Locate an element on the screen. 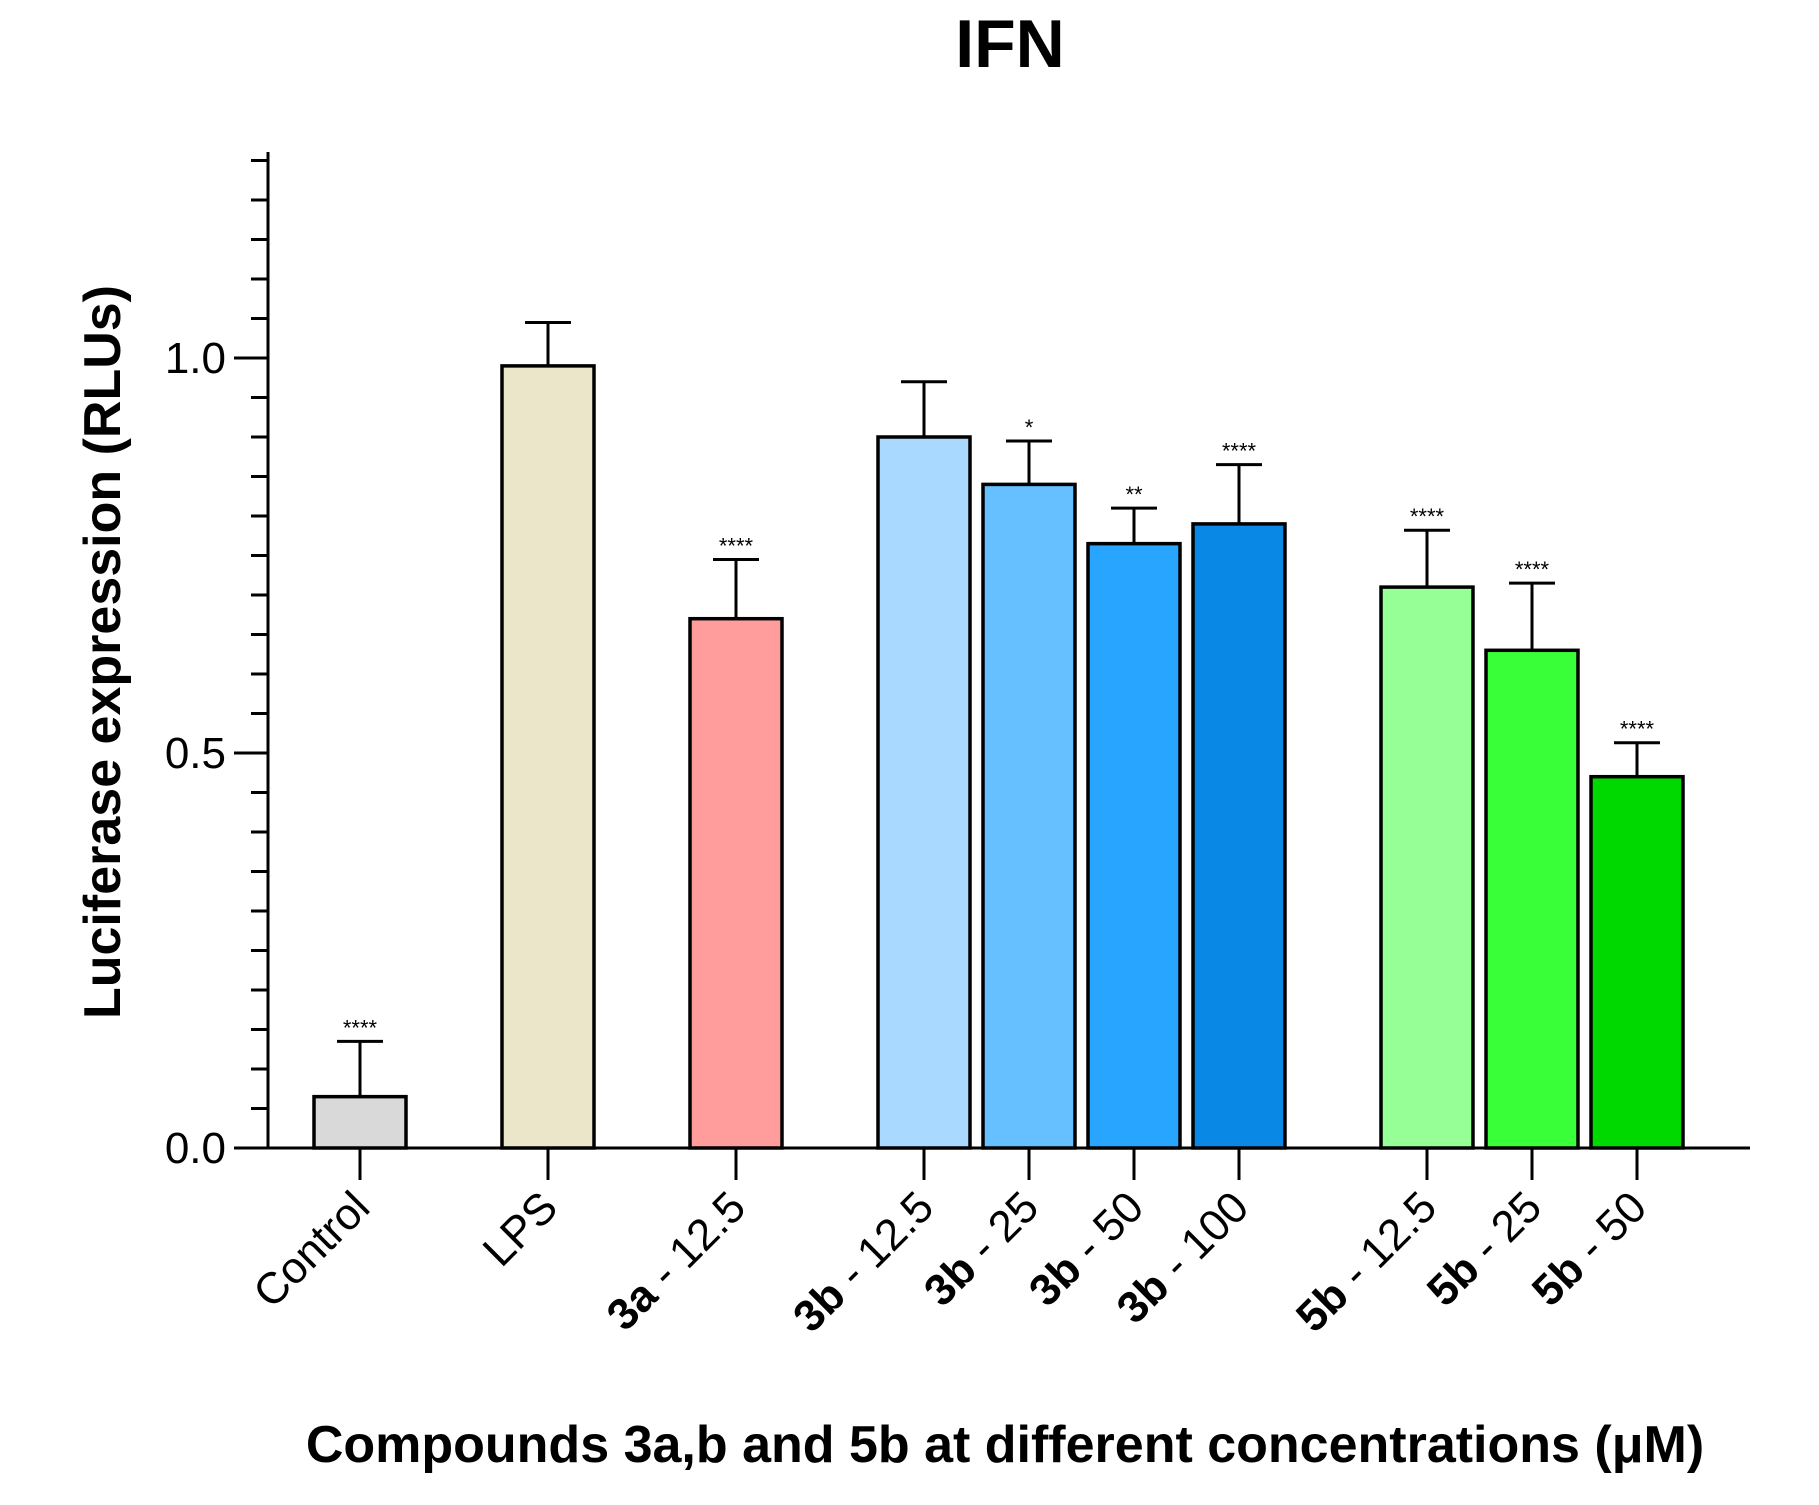 The image size is (1819, 1505). chart-title: IFN is located at coordinates (1010, 44).